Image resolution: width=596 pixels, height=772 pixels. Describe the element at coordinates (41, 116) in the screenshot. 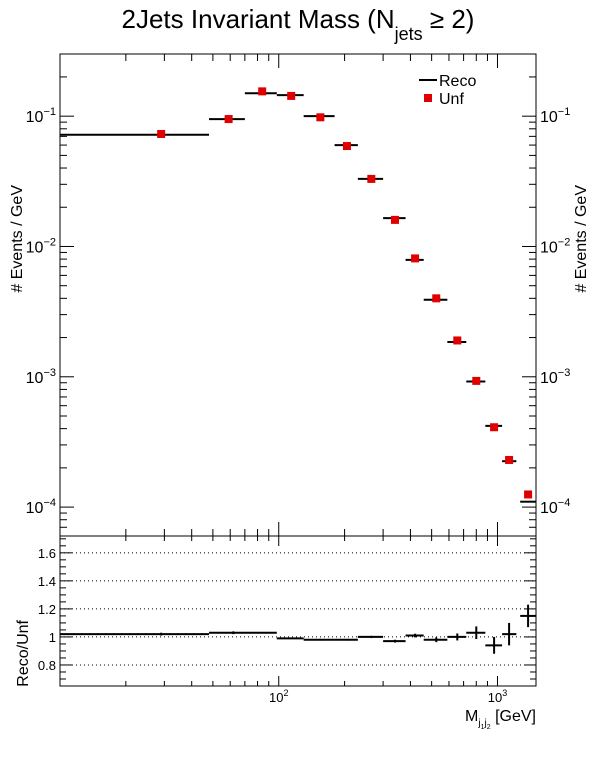

I see `y-tick-label-left: 10⁻¹` at that location.